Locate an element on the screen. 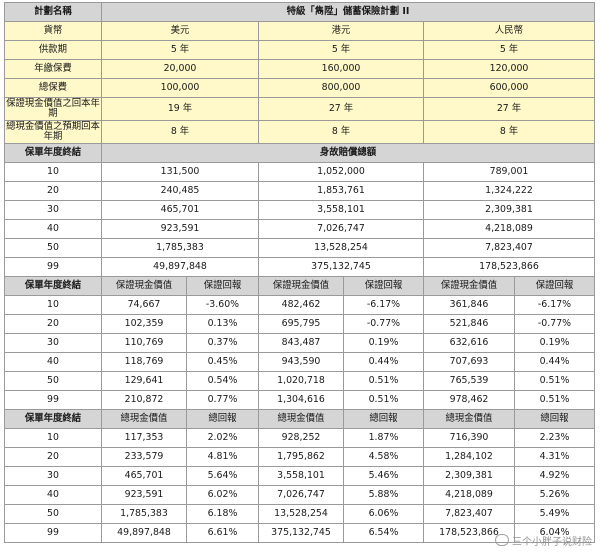 The width and height of the screenshot is (600, 557). total-cash-value: 178,523,866 is located at coordinates (469, 533).